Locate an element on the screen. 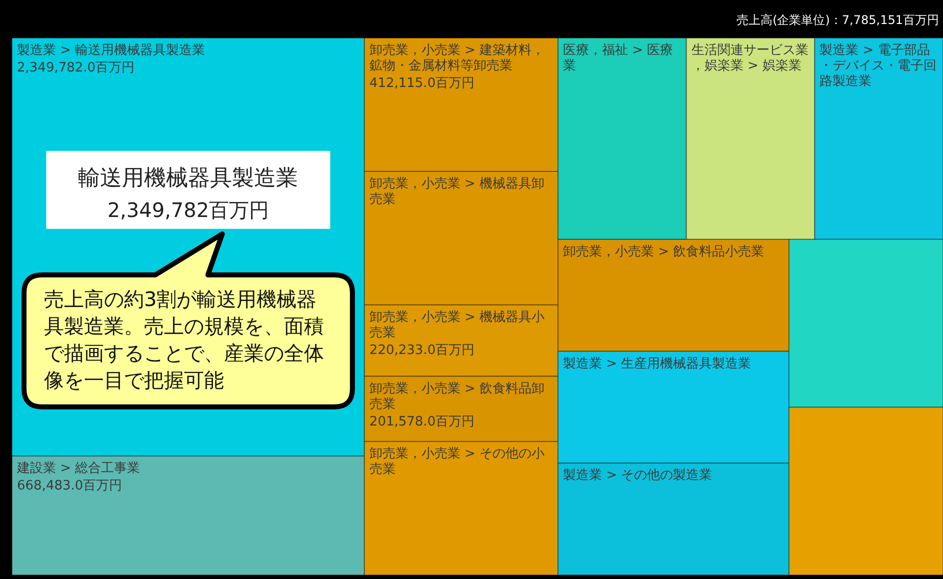 The width and height of the screenshot is (943, 579). data-label: 2,349,782.0百万円 is located at coordinates (76, 68).